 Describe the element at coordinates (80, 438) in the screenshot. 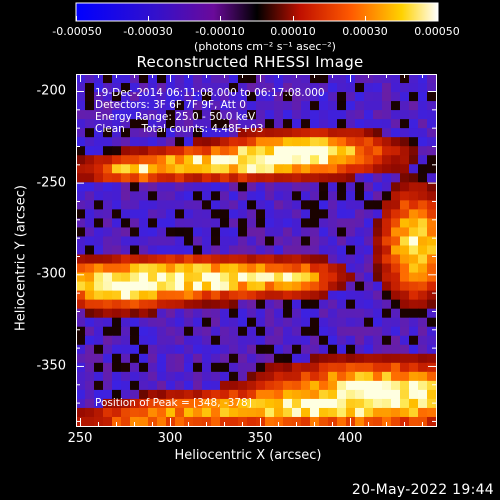

I see `x-tick-label: 250` at that location.